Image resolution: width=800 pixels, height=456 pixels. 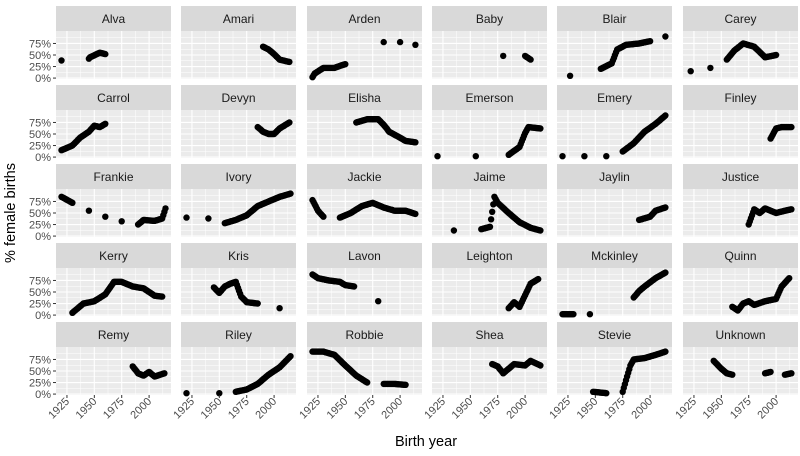 What do you see at coordinates (364, 43) in the screenshot?
I see `facet-arden: Arden` at bounding box center [364, 43].